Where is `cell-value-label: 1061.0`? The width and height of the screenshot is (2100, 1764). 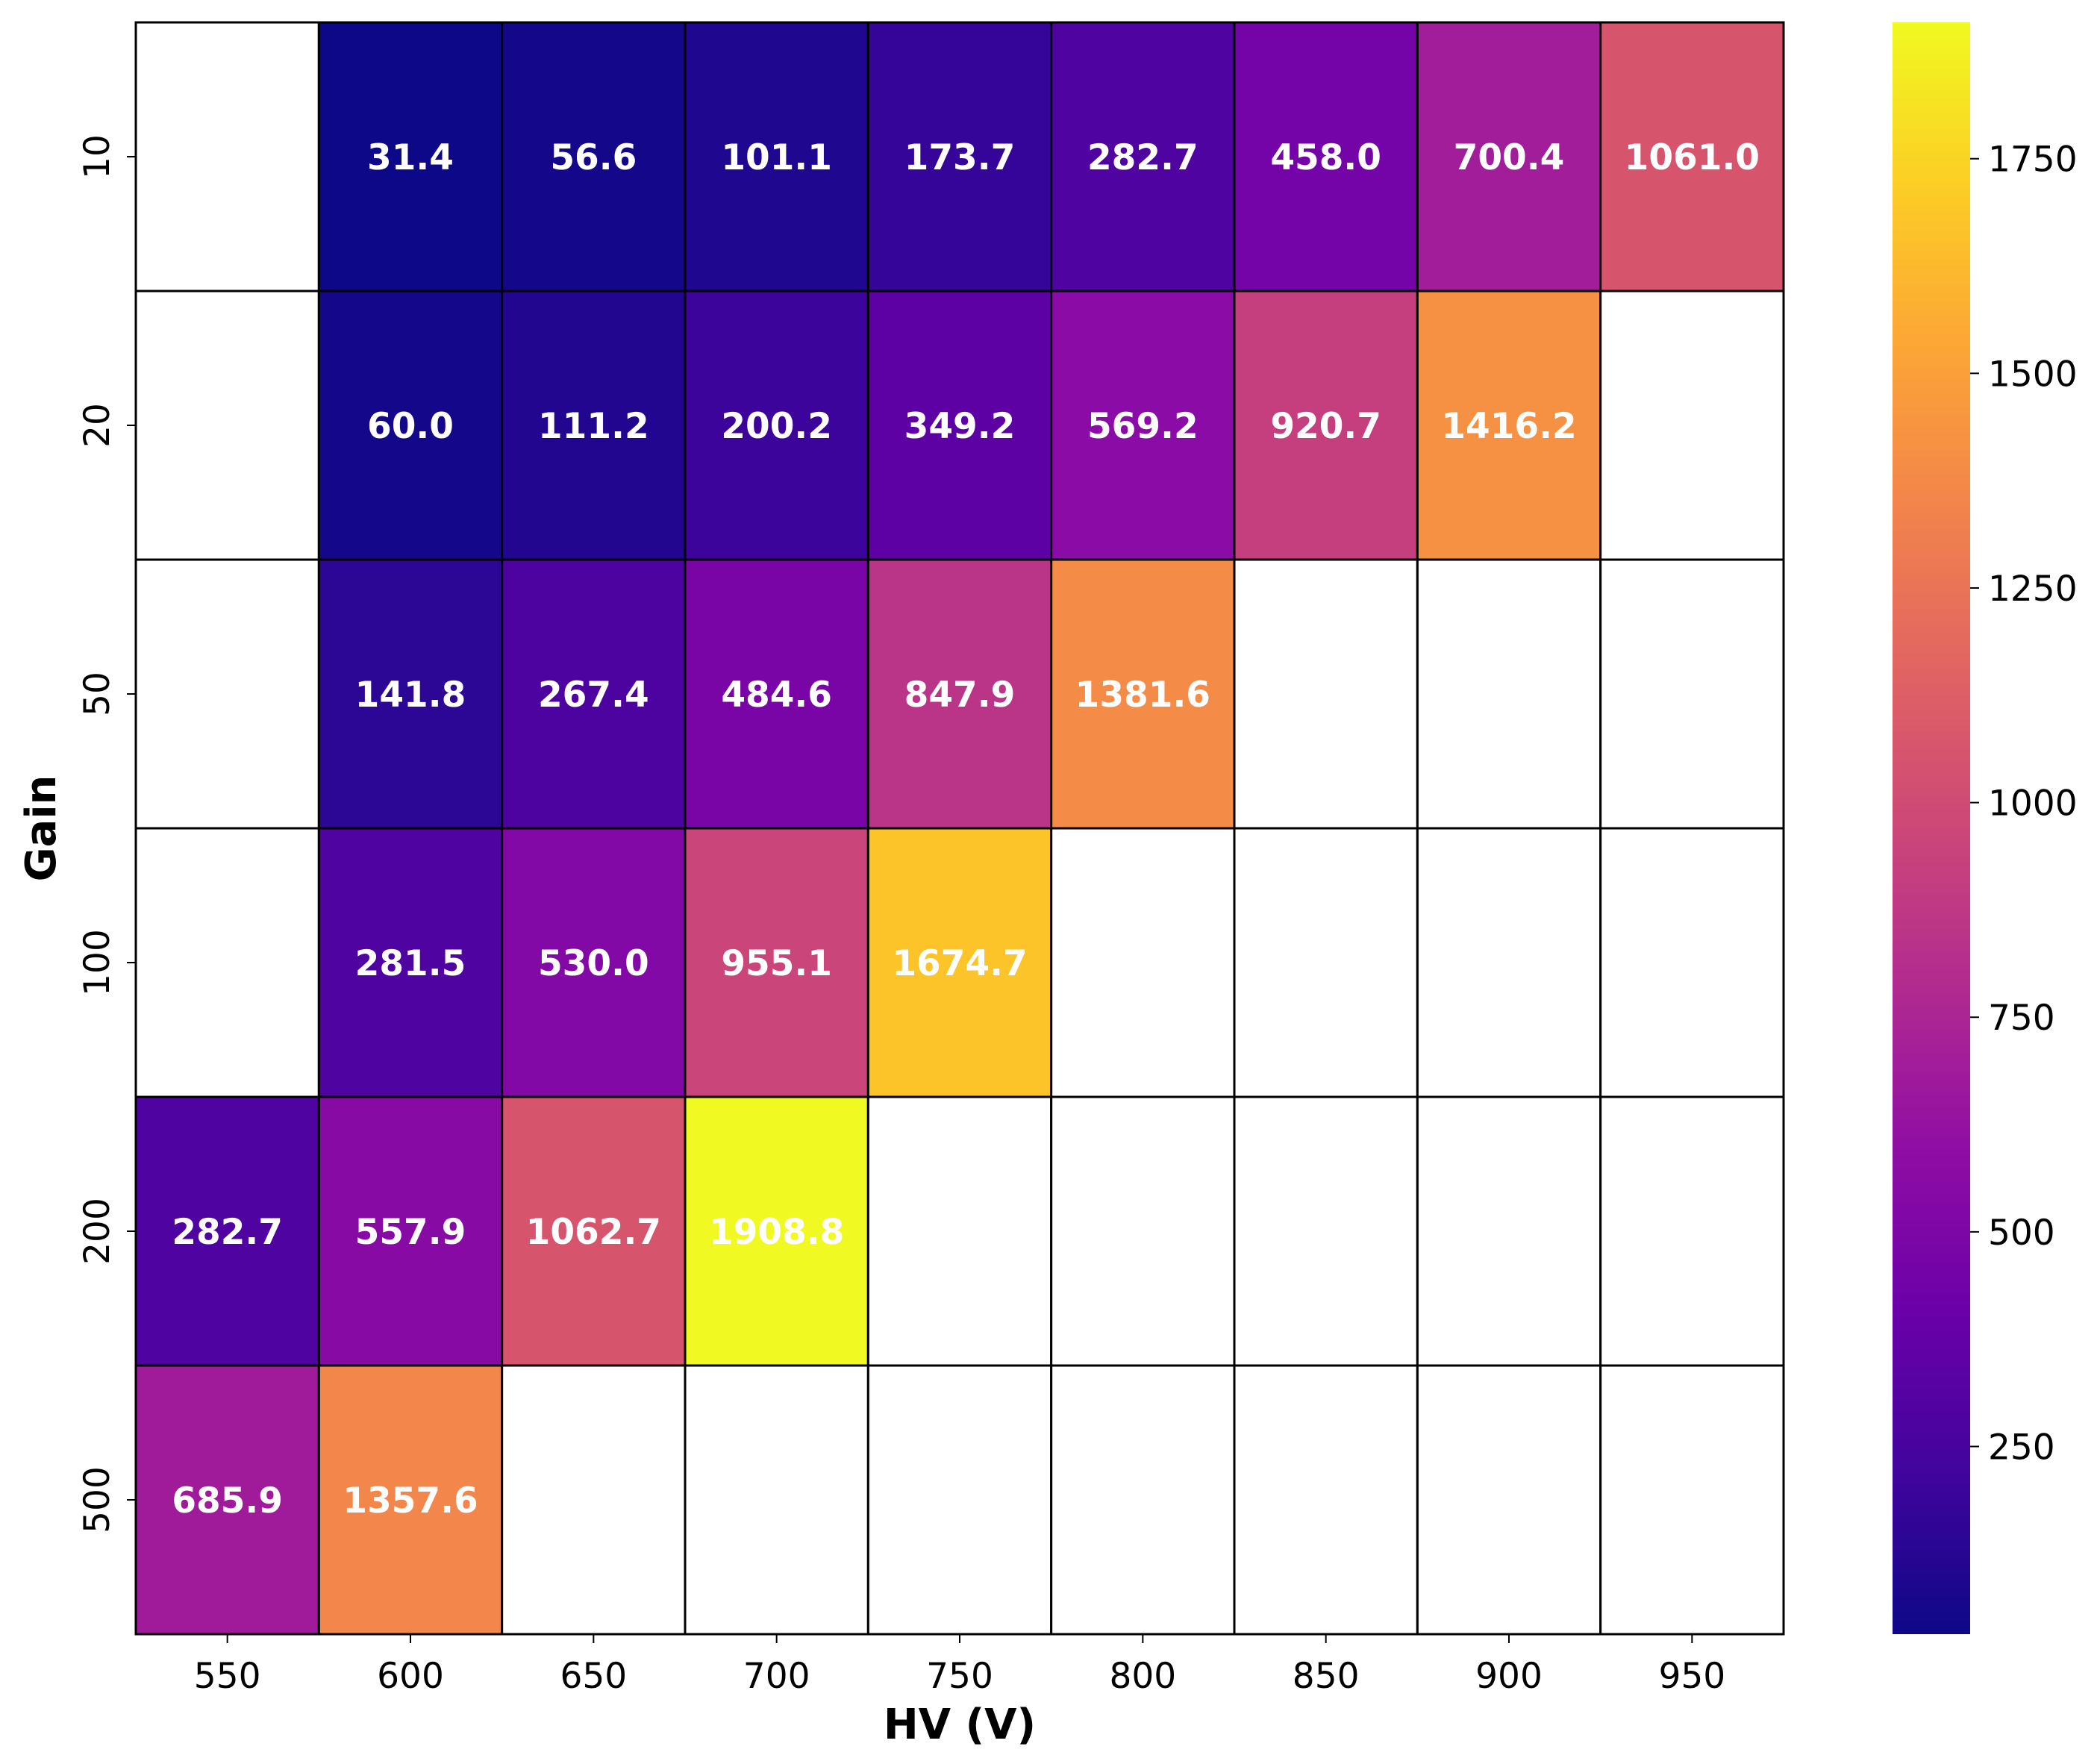
cell-value-label: 1061.0 is located at coordinates (1693, 157).